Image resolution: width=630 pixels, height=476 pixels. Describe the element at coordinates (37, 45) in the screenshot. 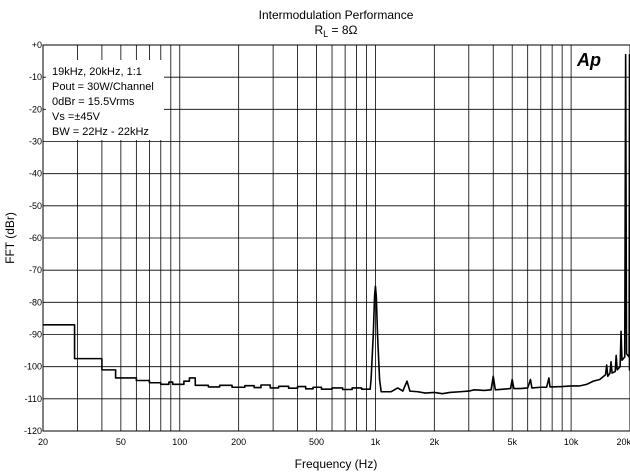

I see `y-tick-label: +0` at that location.